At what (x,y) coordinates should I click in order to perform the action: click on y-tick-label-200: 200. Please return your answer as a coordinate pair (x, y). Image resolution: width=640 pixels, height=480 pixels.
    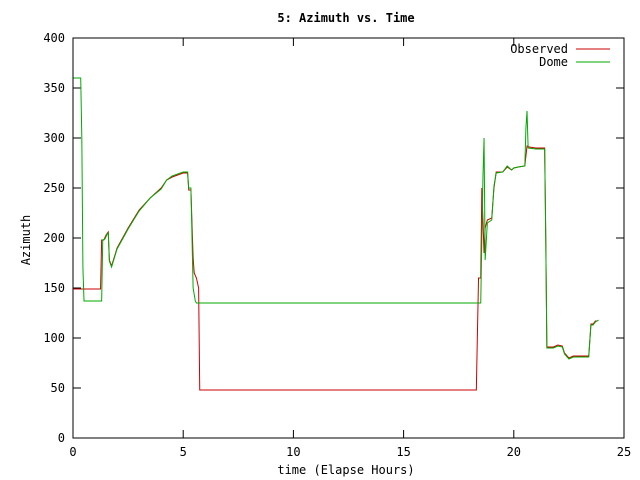
    Looking at the image, I should click on (54, 238).